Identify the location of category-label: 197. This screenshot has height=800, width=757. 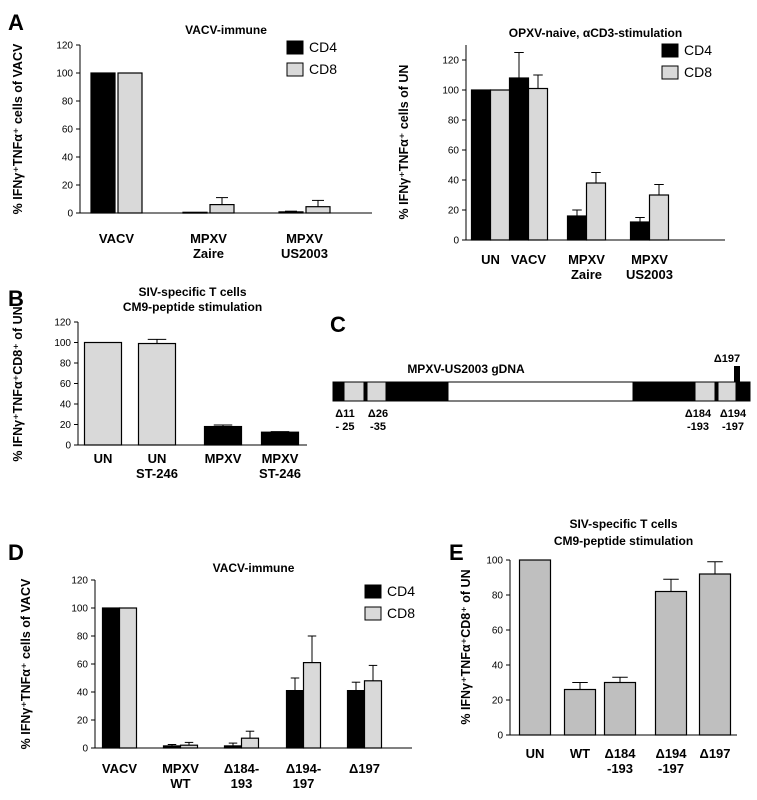
(304, 783).